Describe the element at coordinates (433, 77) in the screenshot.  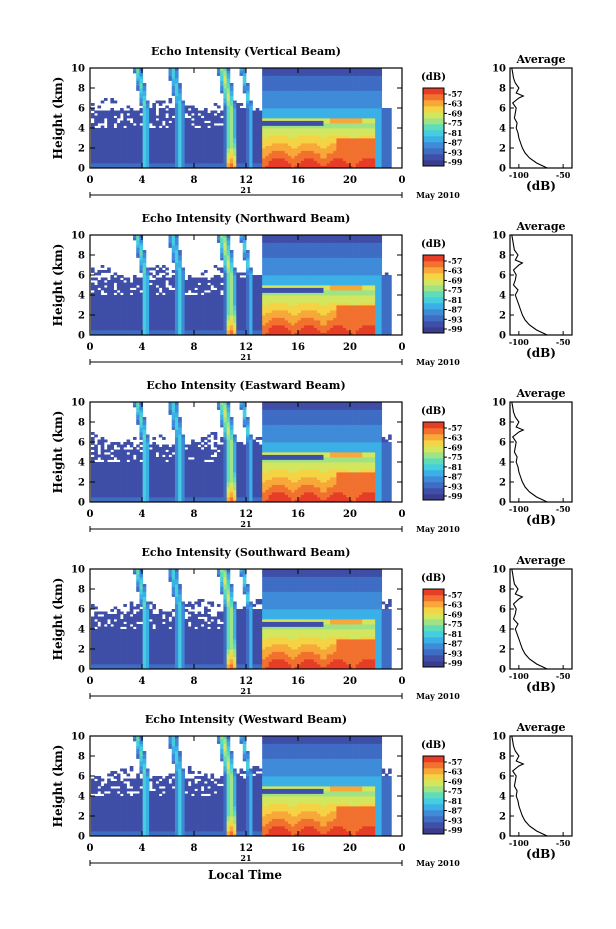
I see `colorbar-unit: (dB)` at that location.